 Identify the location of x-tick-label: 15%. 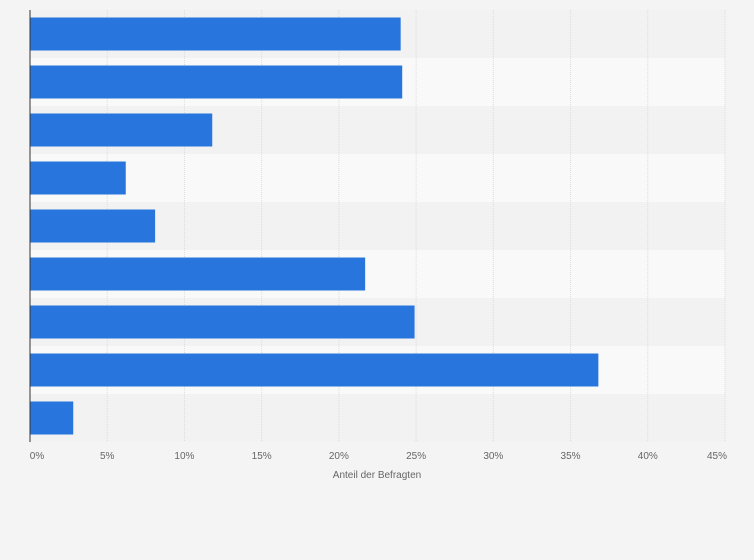
(262, 456).